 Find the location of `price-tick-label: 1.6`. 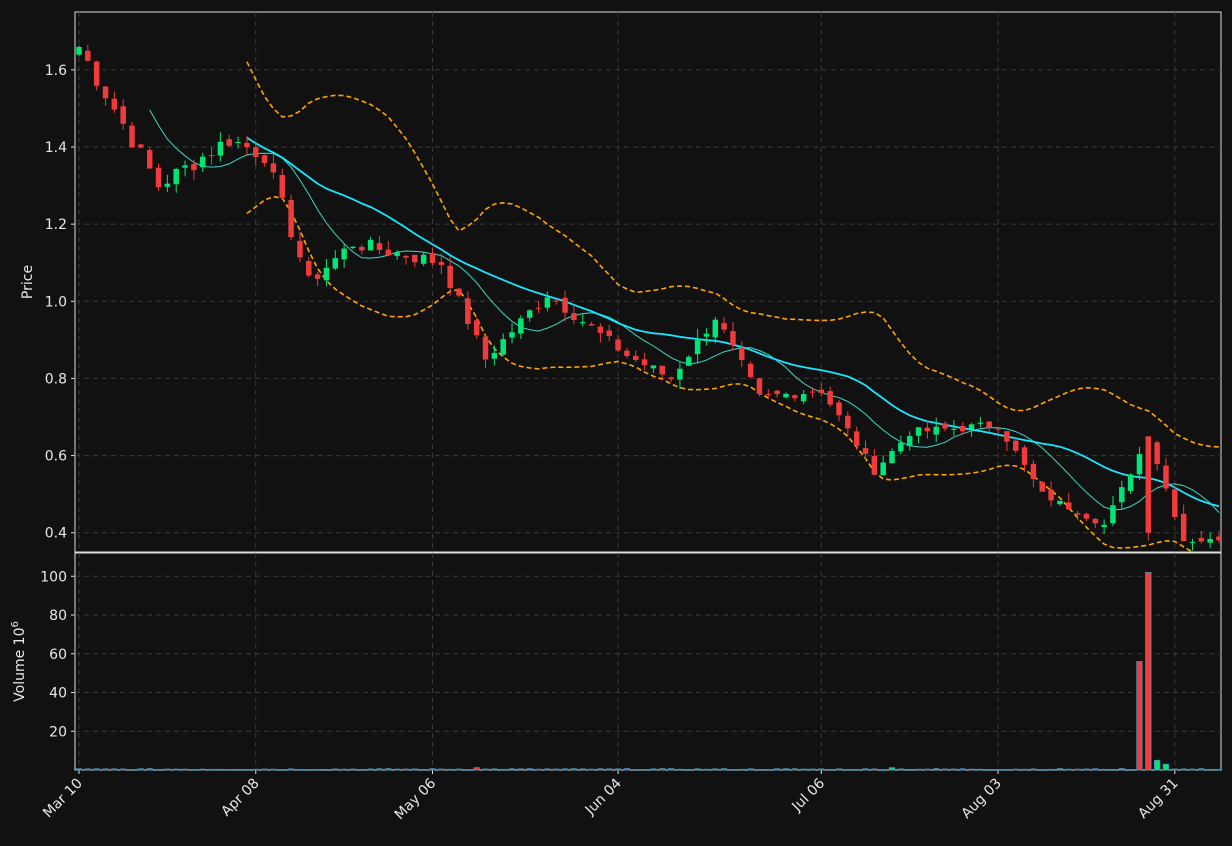

price-tick-label: 1.6 is located at coordinates (56, 71).